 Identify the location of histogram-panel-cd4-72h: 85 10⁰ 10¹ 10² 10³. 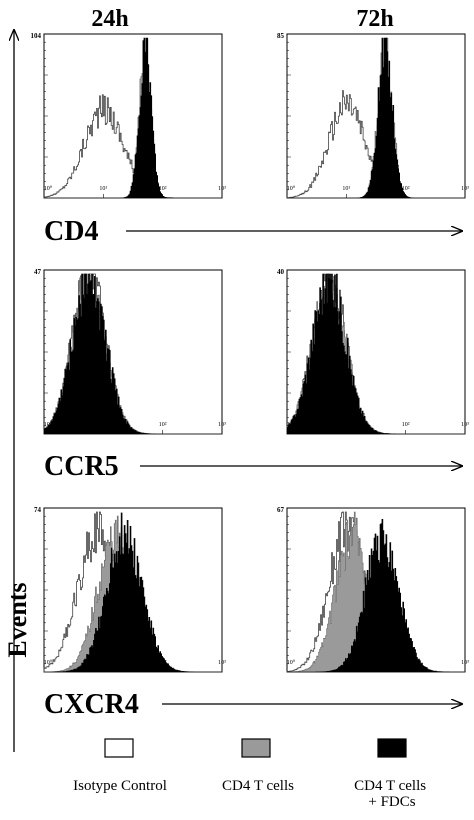
(373, 115).